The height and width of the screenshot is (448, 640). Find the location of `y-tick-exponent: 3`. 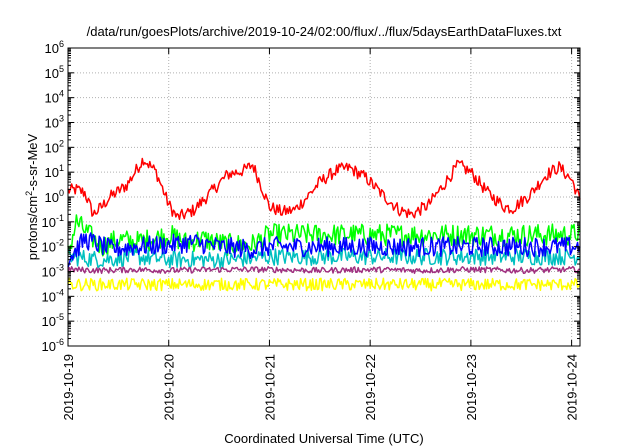

y-tick-exponent: 3 is located at coordinates (61, 119).